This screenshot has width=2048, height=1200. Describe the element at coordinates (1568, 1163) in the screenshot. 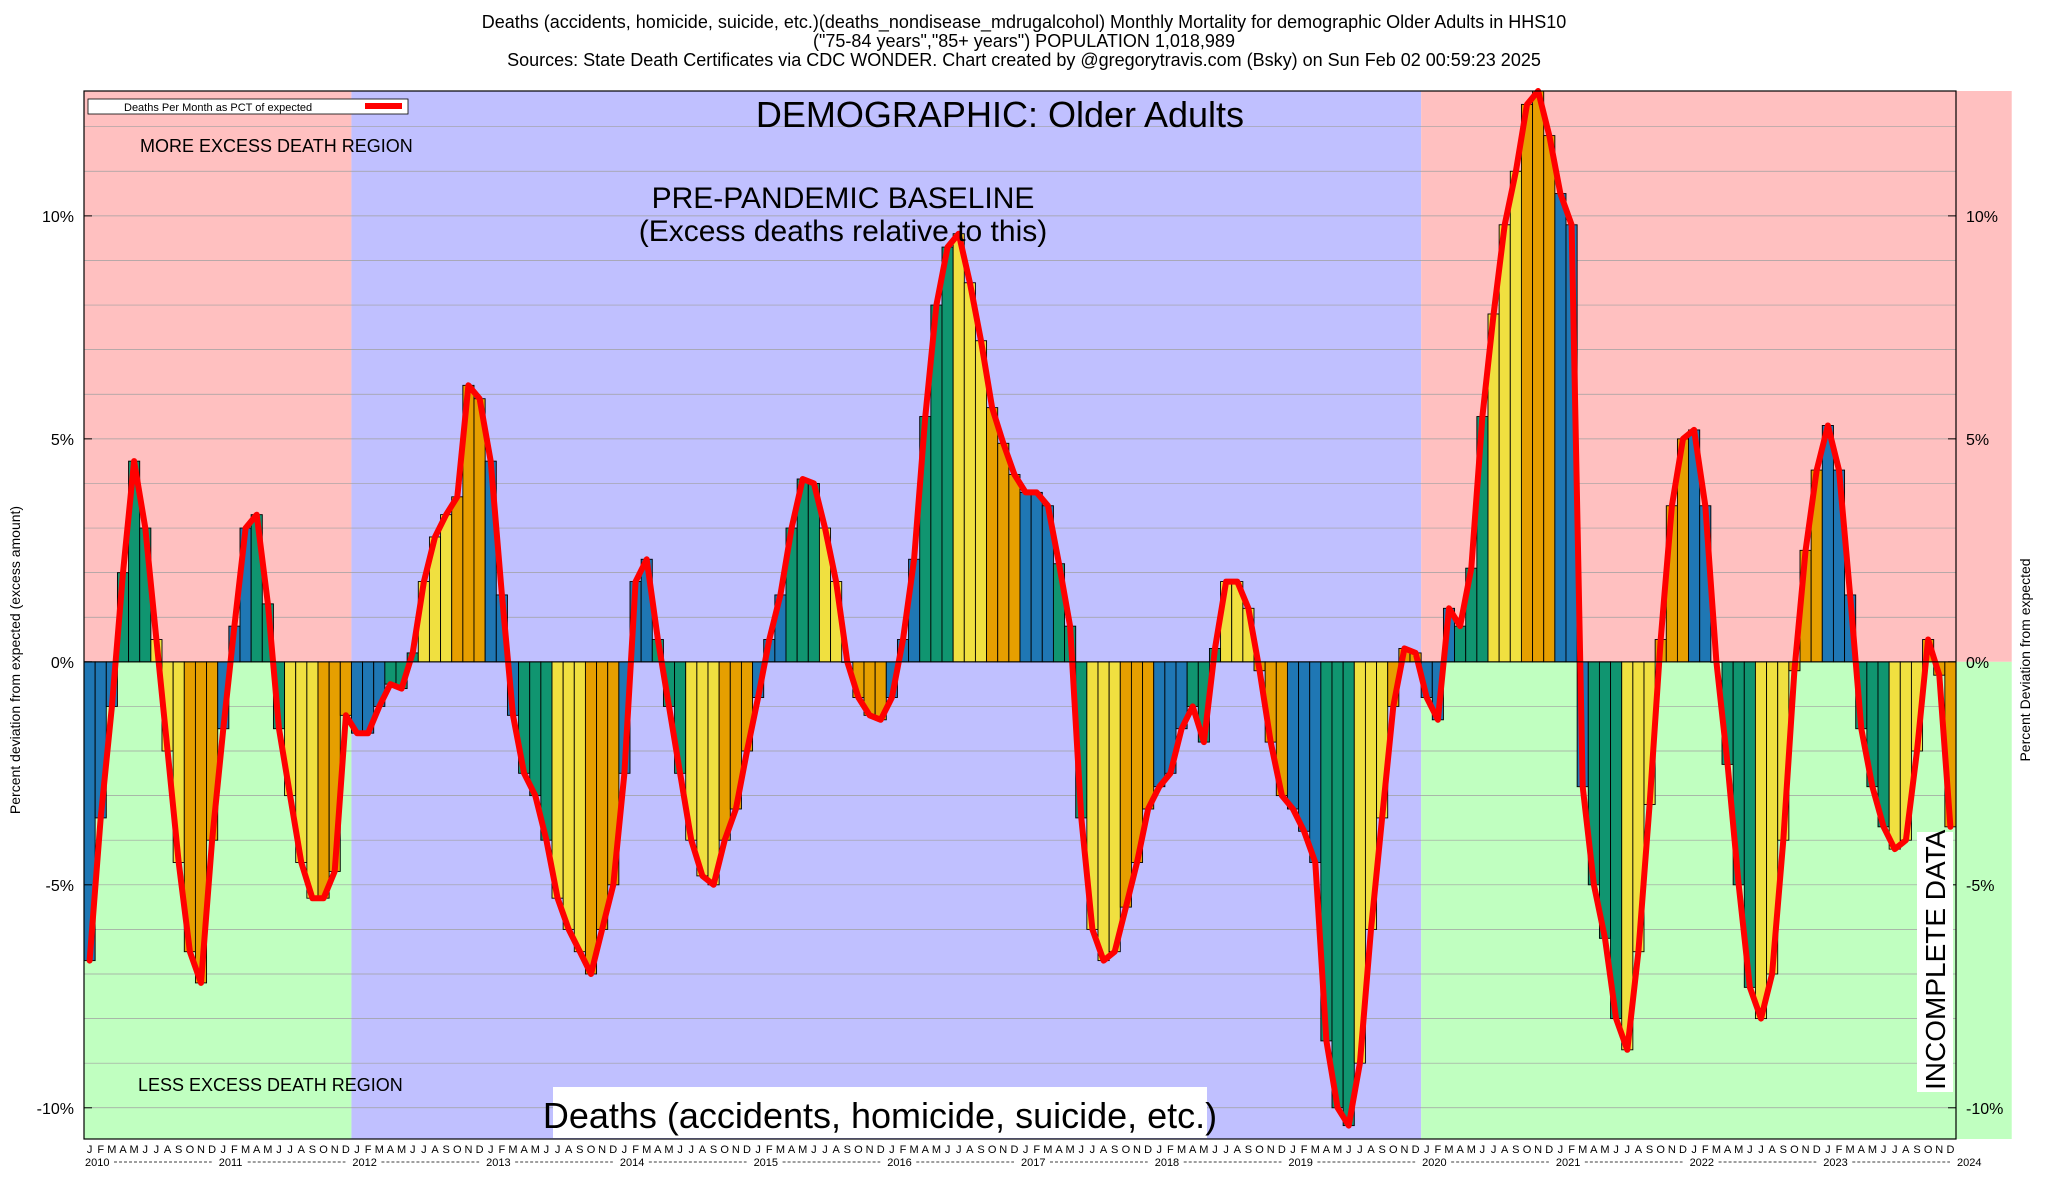

I see `year-tick-label: 2021` at that location.